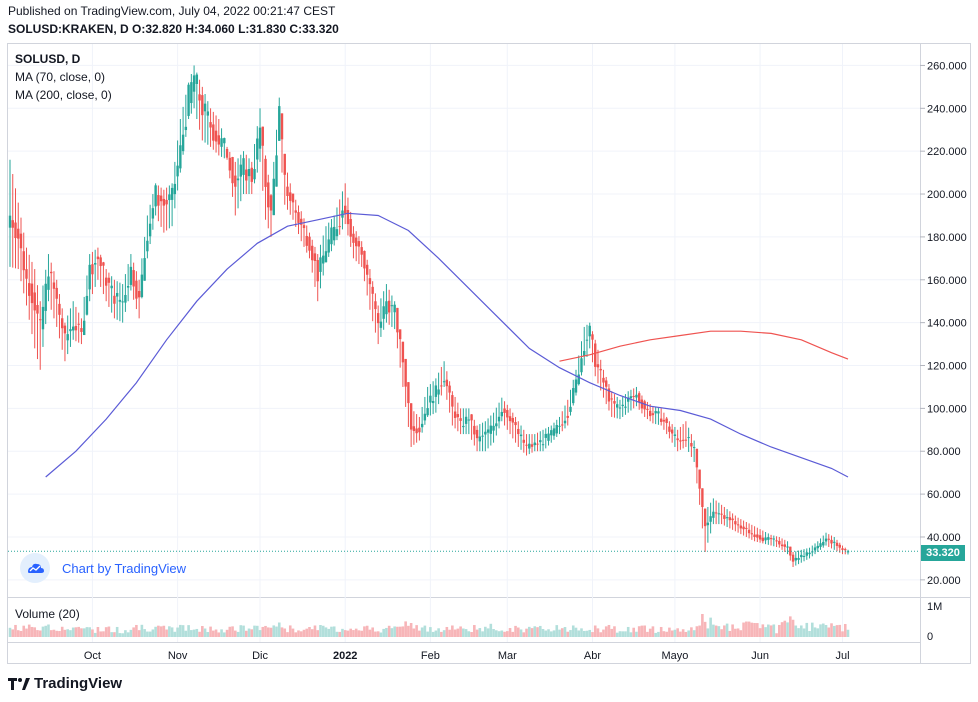 This screenshot has width=978, height=702. I want to click on tradingview-cloud-icon, so click(35, 568).